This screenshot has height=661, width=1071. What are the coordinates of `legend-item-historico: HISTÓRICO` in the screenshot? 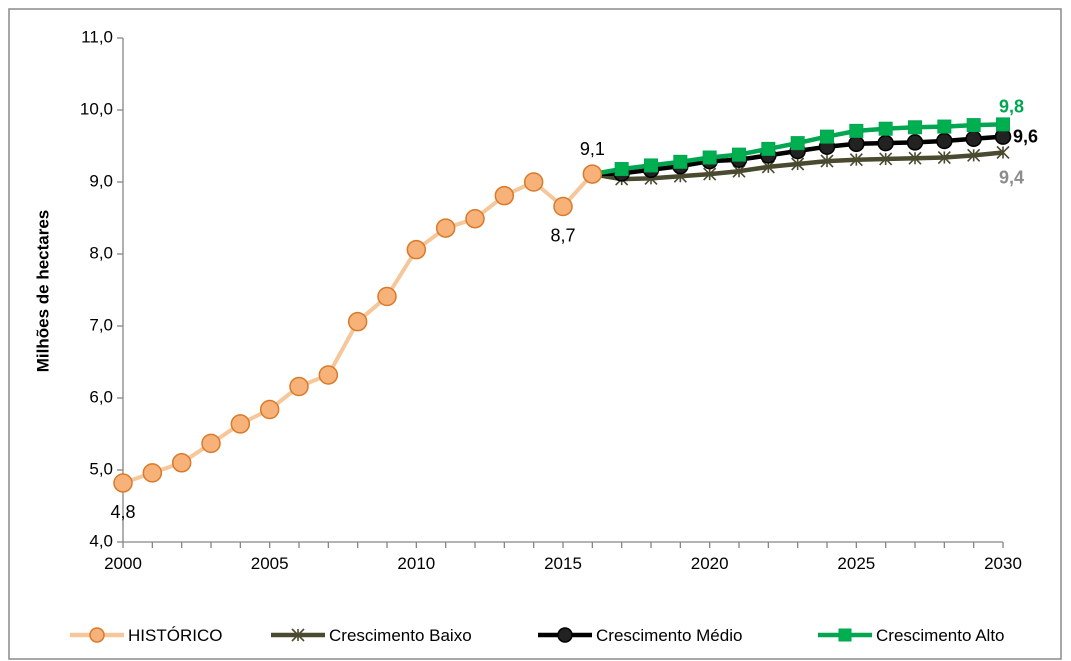 It's located at (146, 635).